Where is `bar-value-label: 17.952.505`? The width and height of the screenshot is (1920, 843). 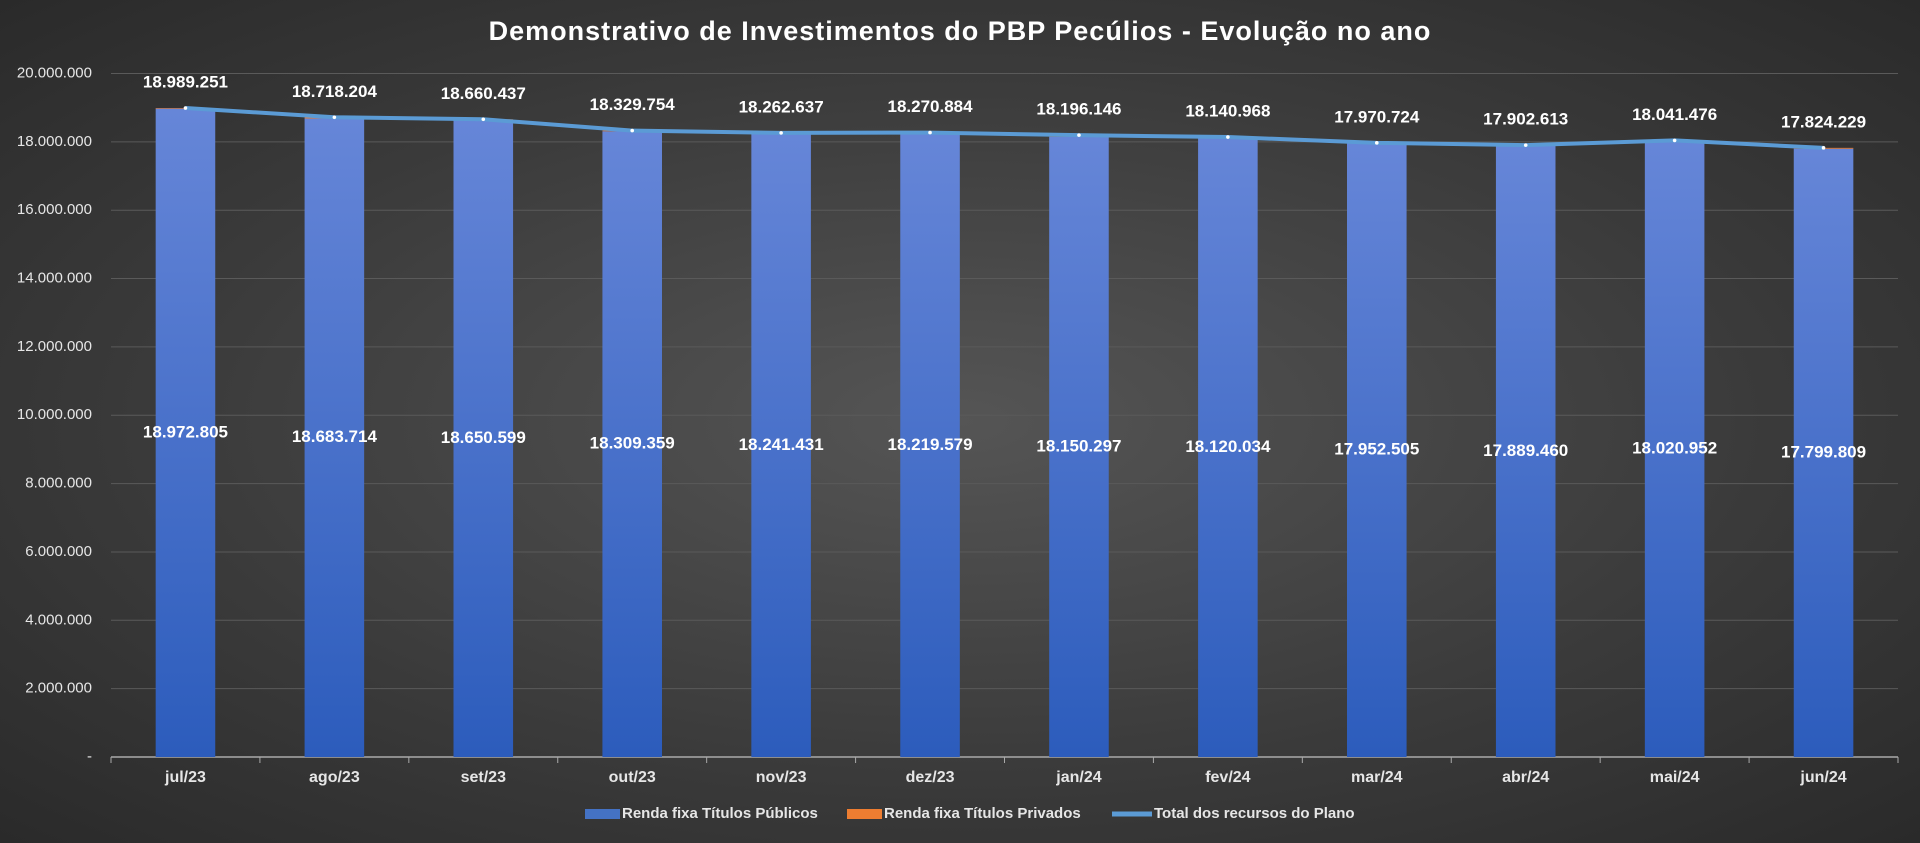 bar-value-label: 17.952.505 is located at coordinates (1376, 449).